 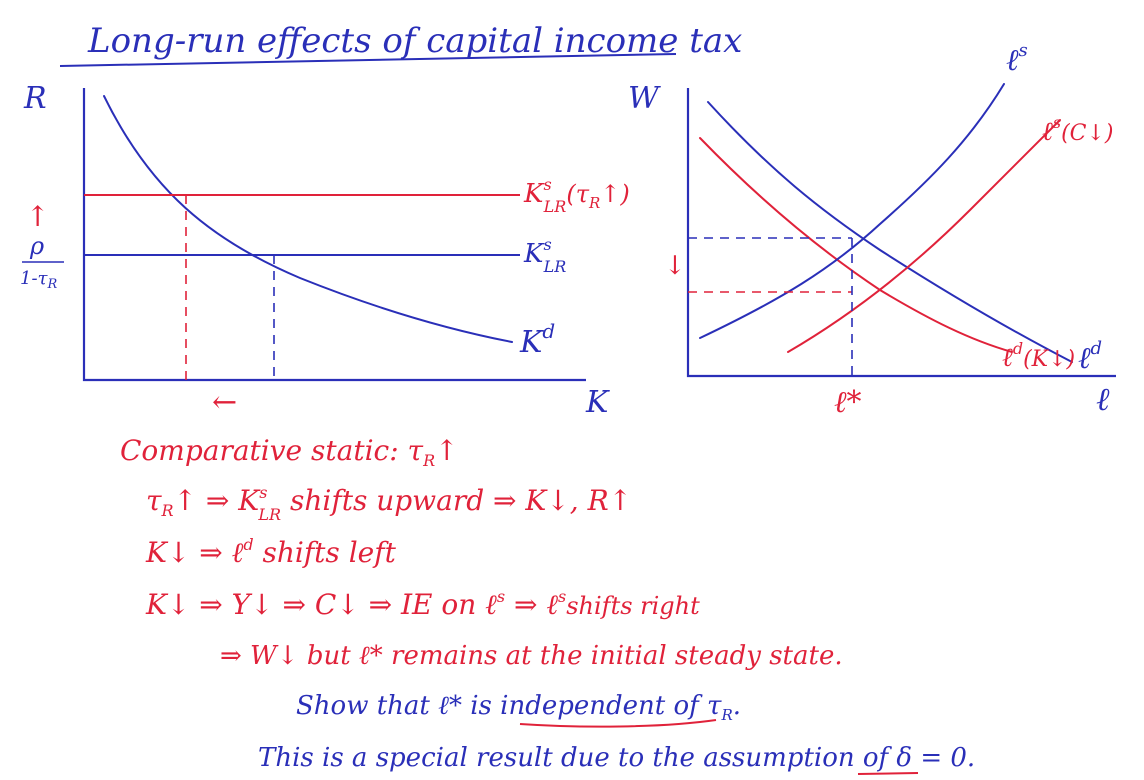 What do you see at coordinates (389, 503) in the screenshot?
I see `note-line-2: τR↑ ⇒ Ks LR shifts upward ⇒ K↓, R↑` at bounding box center [389, 503].